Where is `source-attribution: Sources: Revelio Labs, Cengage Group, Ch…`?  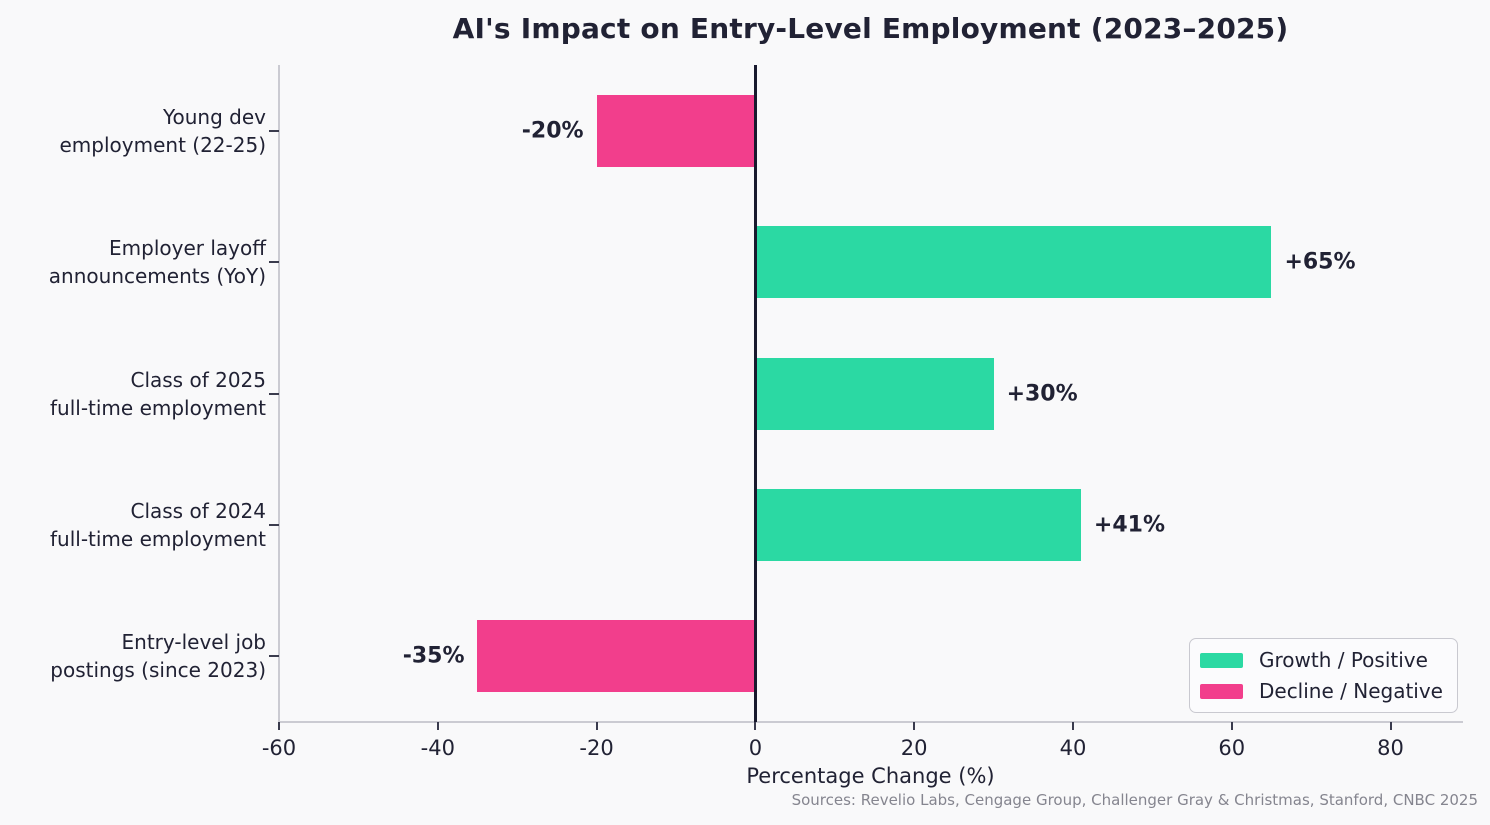
source-attribution: Sources: Revelio Labs, Cengage Group, Ch… is located at coordinates (1134, 800).